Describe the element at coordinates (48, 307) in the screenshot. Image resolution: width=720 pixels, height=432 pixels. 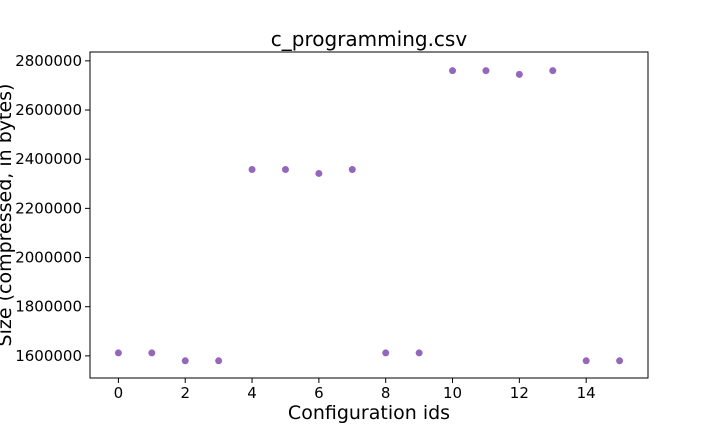
I see `y-tick-label: 1800000` at that location.